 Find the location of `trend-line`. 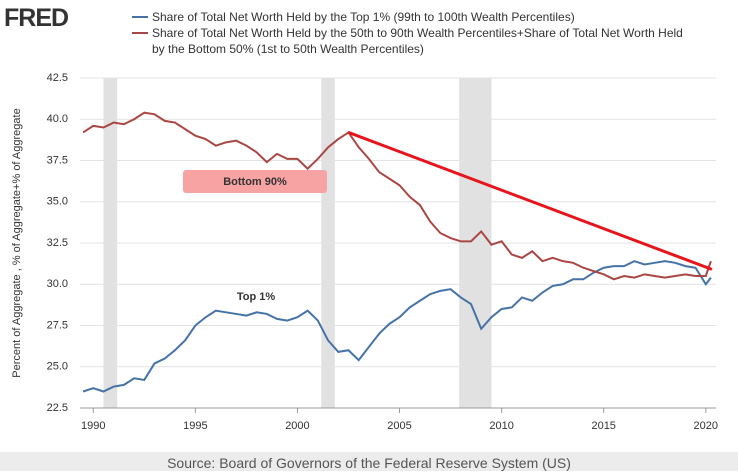

trend-line is located at coordinates (530, 201).